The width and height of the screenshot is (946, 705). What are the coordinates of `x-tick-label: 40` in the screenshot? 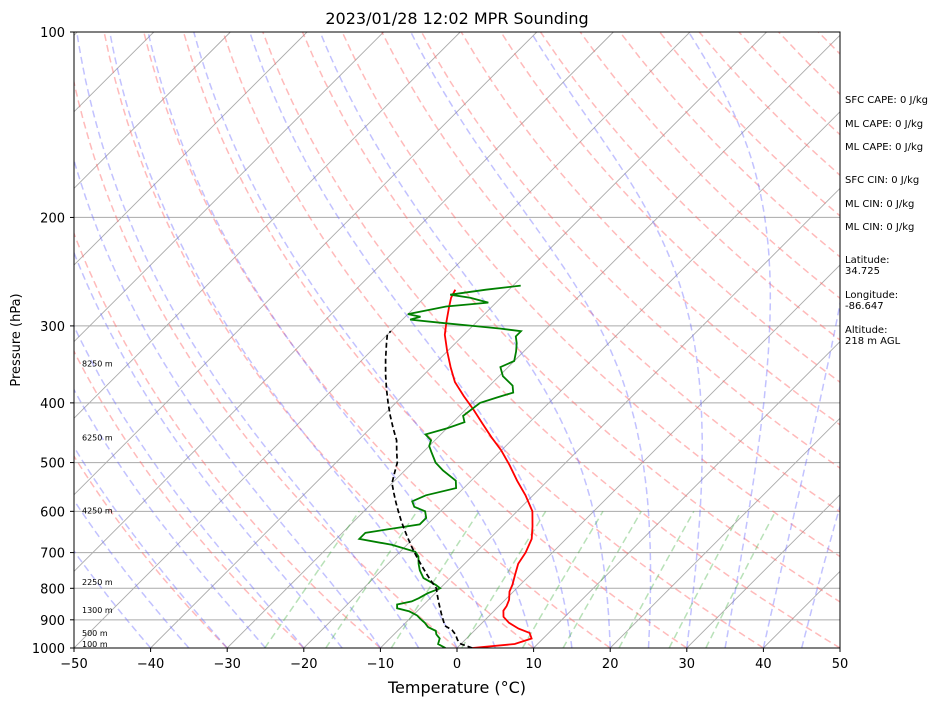 It's located at (763, 664).